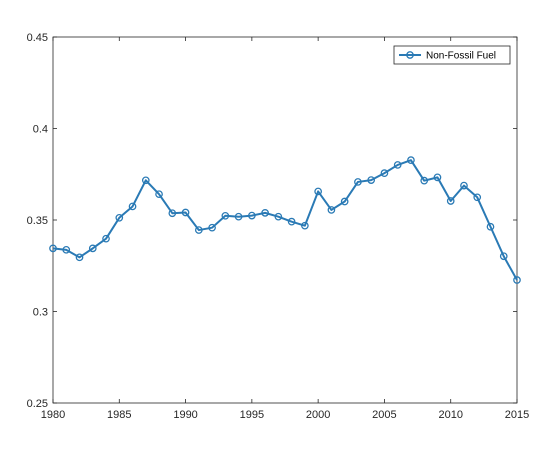  I want to click on legend-marker-swatch, so click(410, 55).